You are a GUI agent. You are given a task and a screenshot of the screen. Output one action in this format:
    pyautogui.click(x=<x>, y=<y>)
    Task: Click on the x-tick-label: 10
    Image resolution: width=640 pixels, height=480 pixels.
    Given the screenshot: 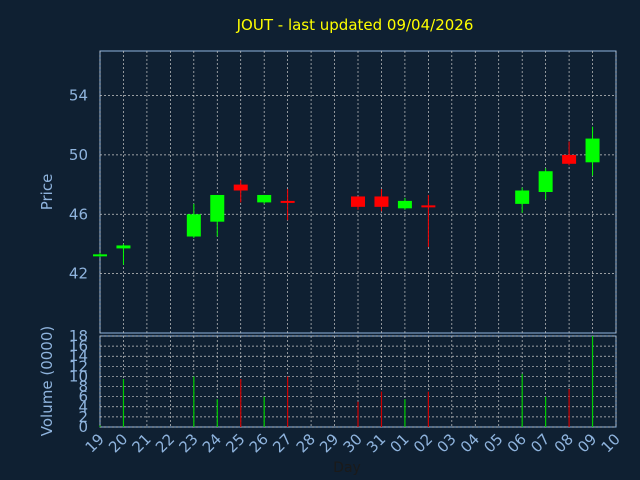 What is the action you would take?
    pyautogui.click(x=611, y=443)
    